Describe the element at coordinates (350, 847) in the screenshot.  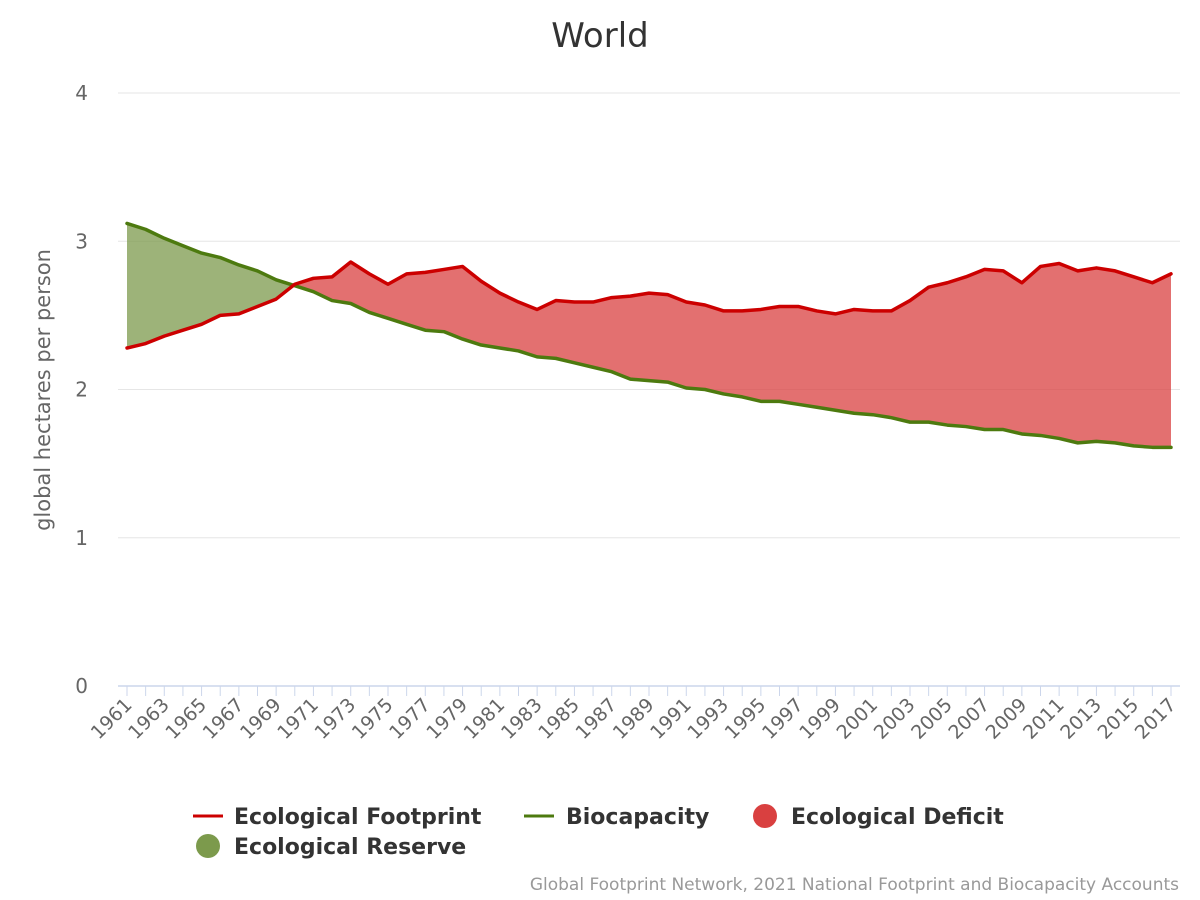
I see `legend-label-ecological-reserve: Ecological Reserve` at that location.